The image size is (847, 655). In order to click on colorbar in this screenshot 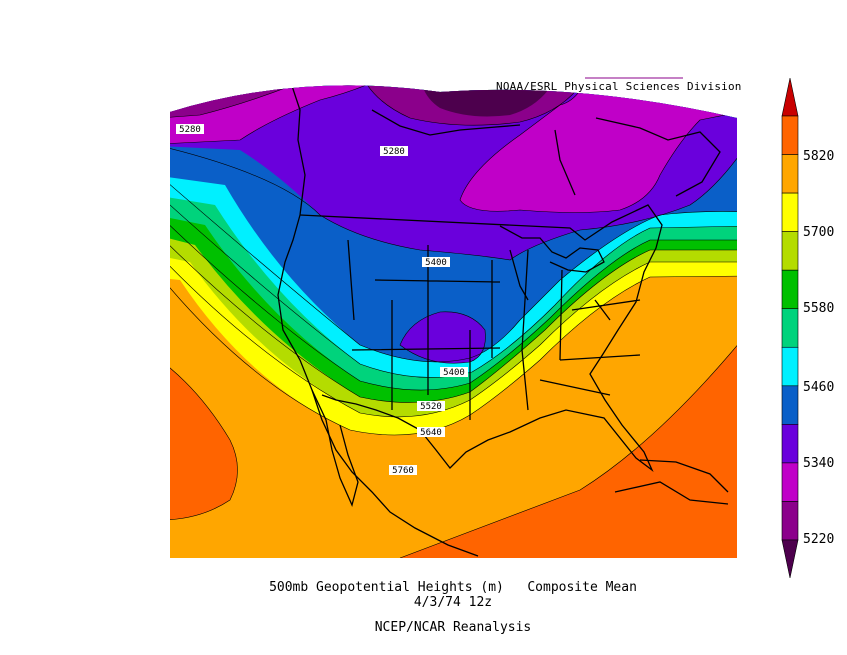, I will do `click(790, 328)`.